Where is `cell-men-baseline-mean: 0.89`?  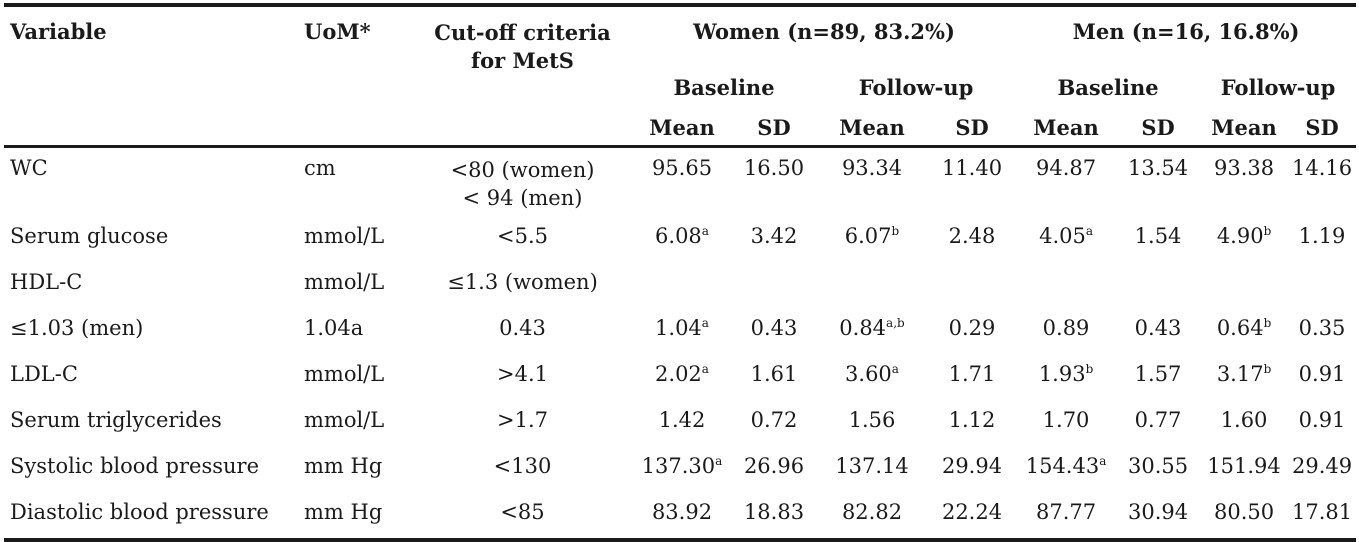 cell-men-baseline-mean: 0.89 is located at coordinates (1066, 328).